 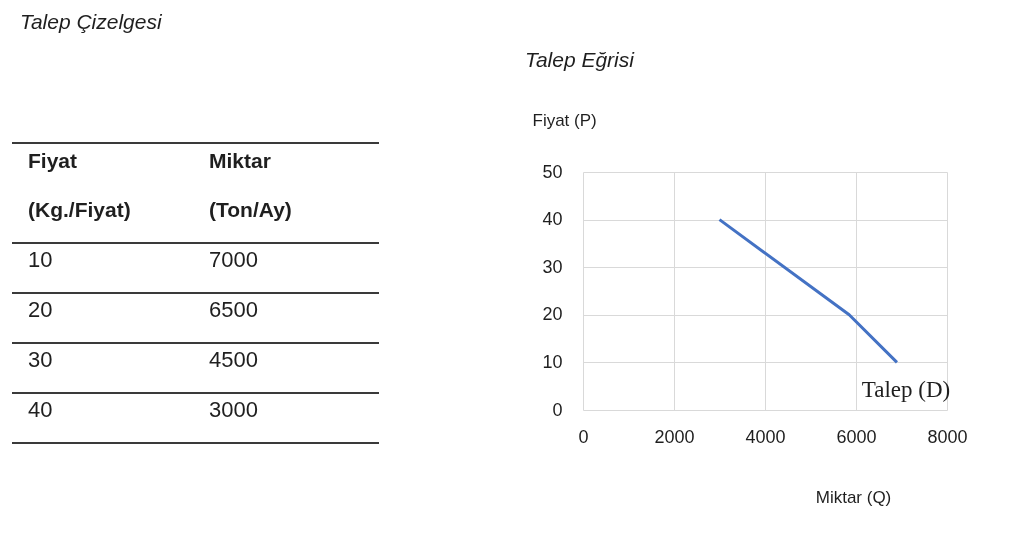 What do you see at coordinates (250, 185) in the screenshot?
I see `text: Miktar (Ton/Ay)` at bounding box center [250, 185].